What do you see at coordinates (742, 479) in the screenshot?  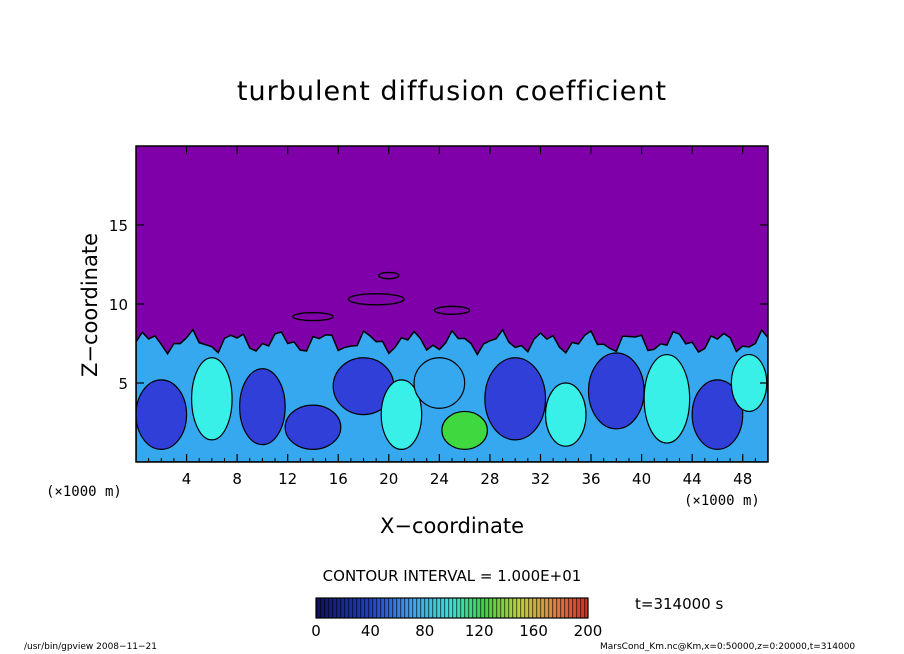 I see `x-tick-label: 48` at bounding box center [742, 479].